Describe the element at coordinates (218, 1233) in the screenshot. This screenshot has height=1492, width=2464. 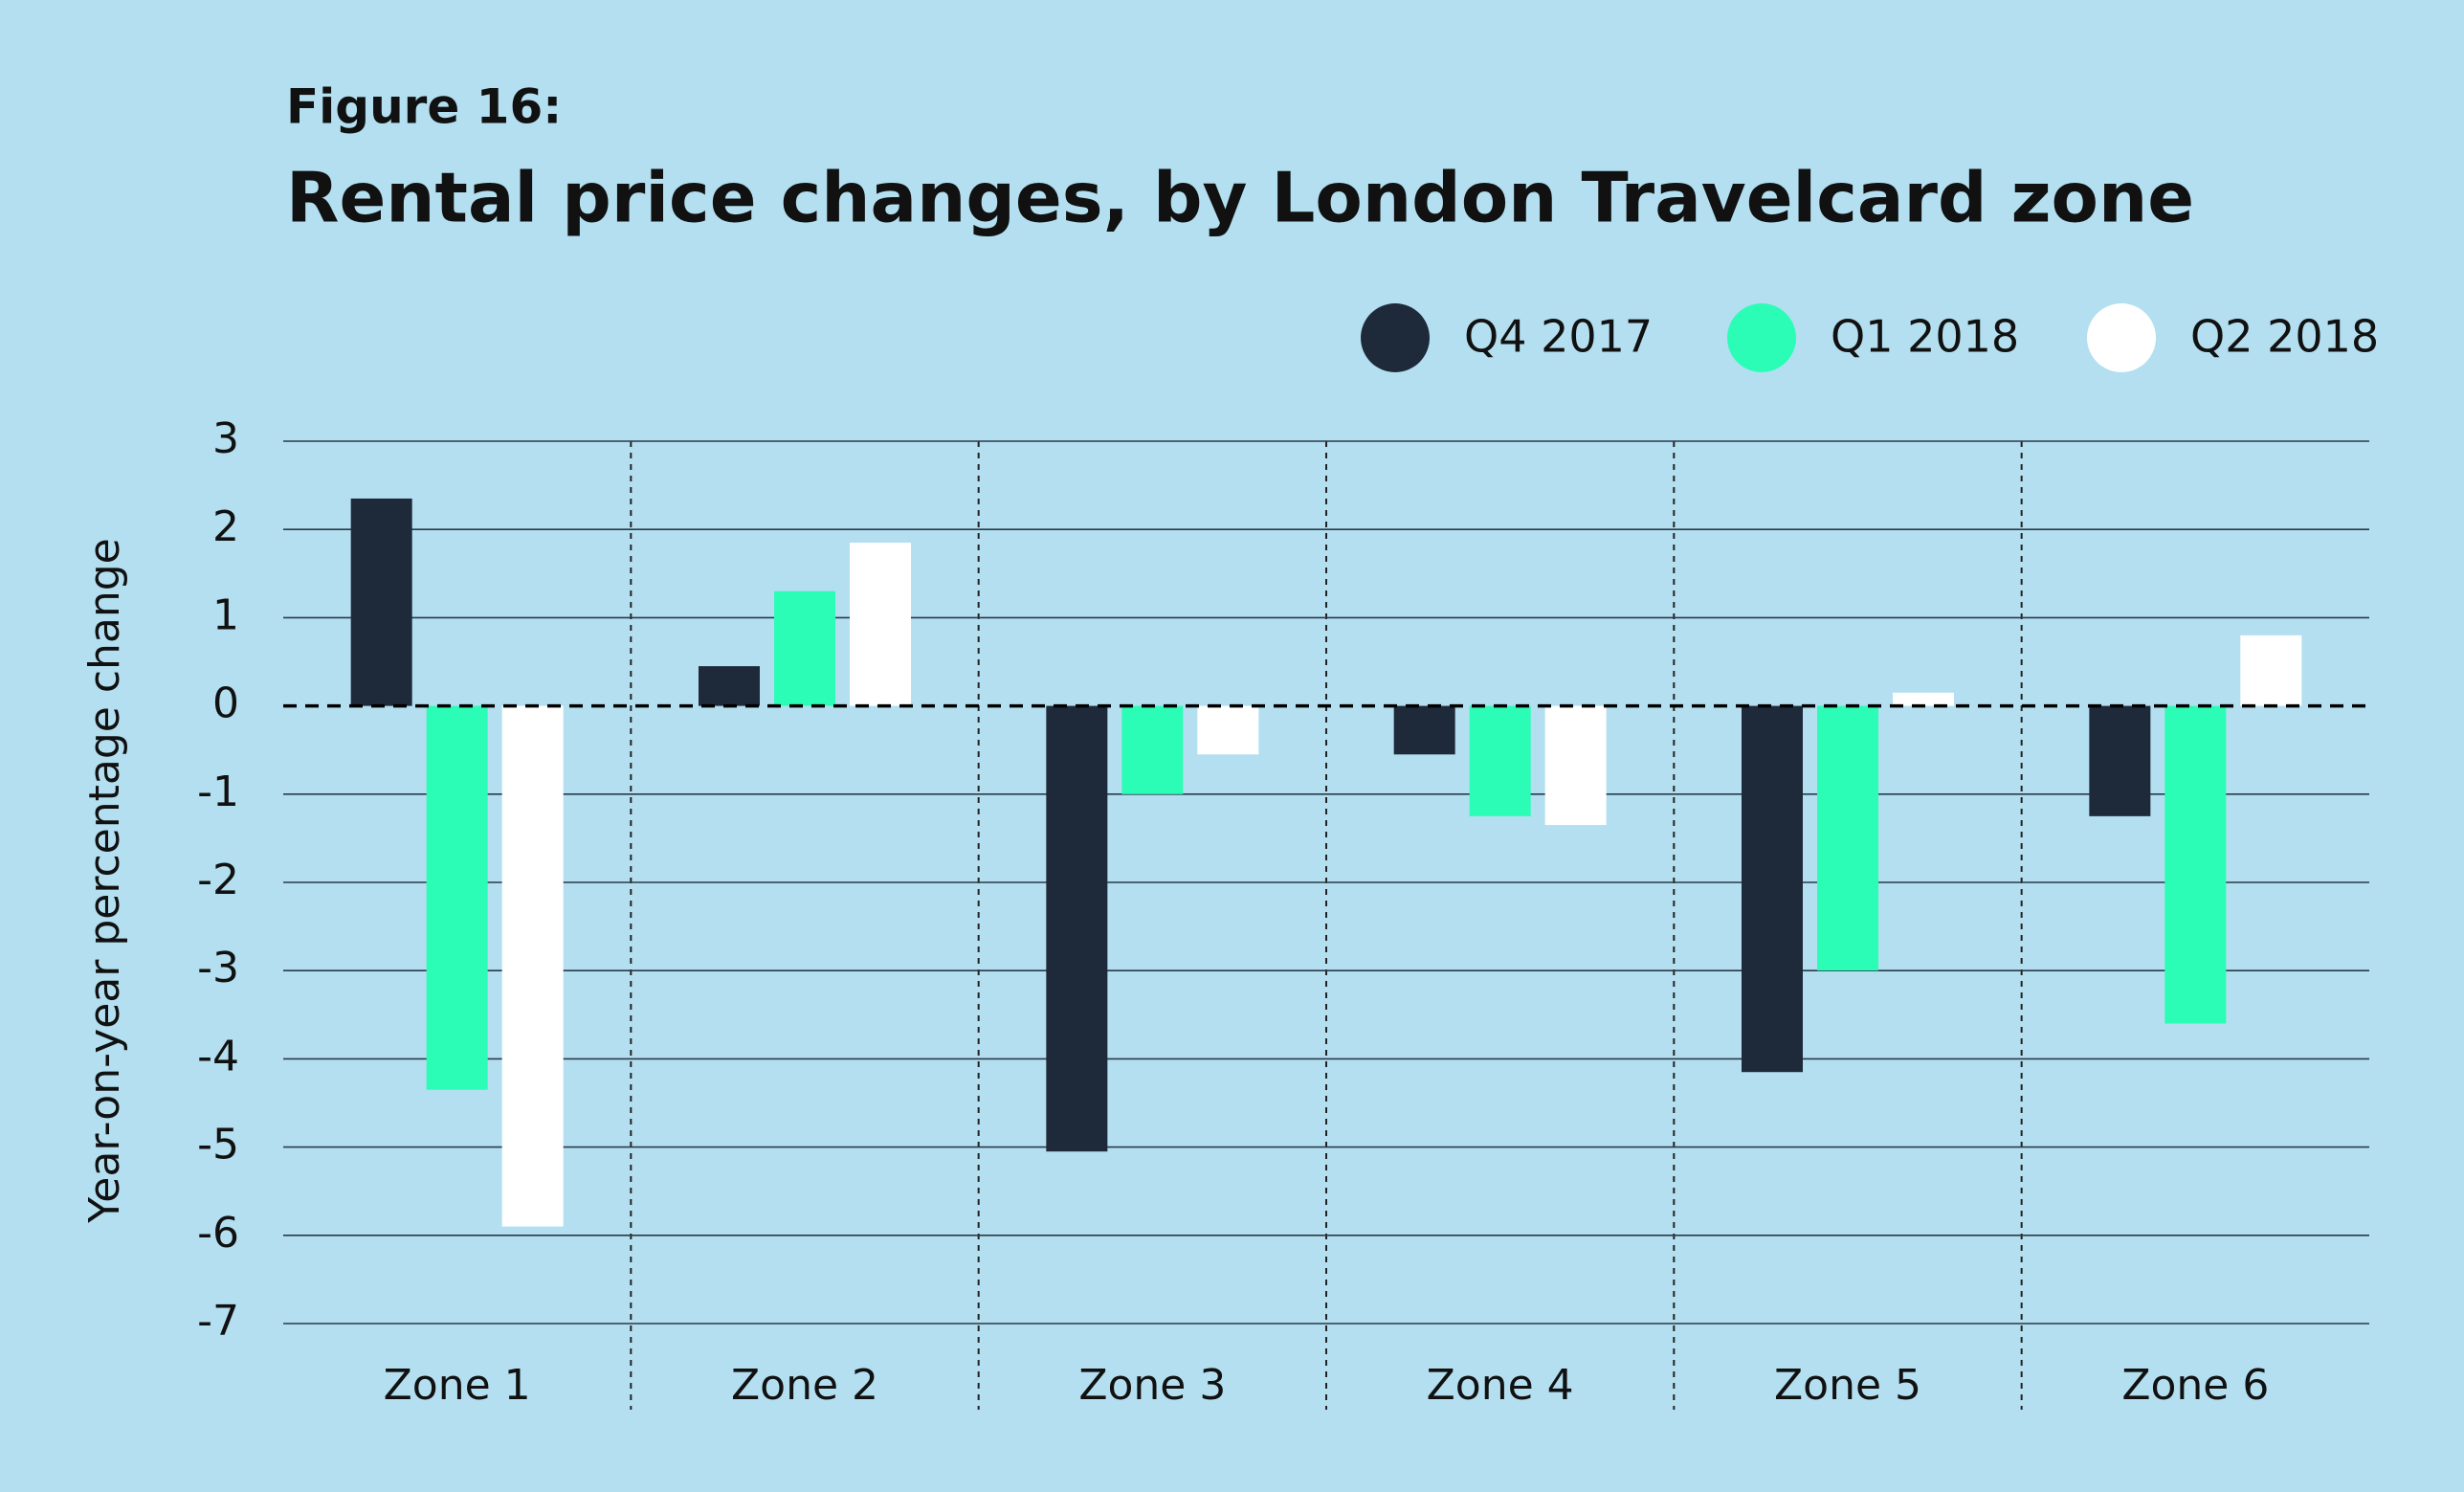
I see `y-tick-label: -6` at that location.